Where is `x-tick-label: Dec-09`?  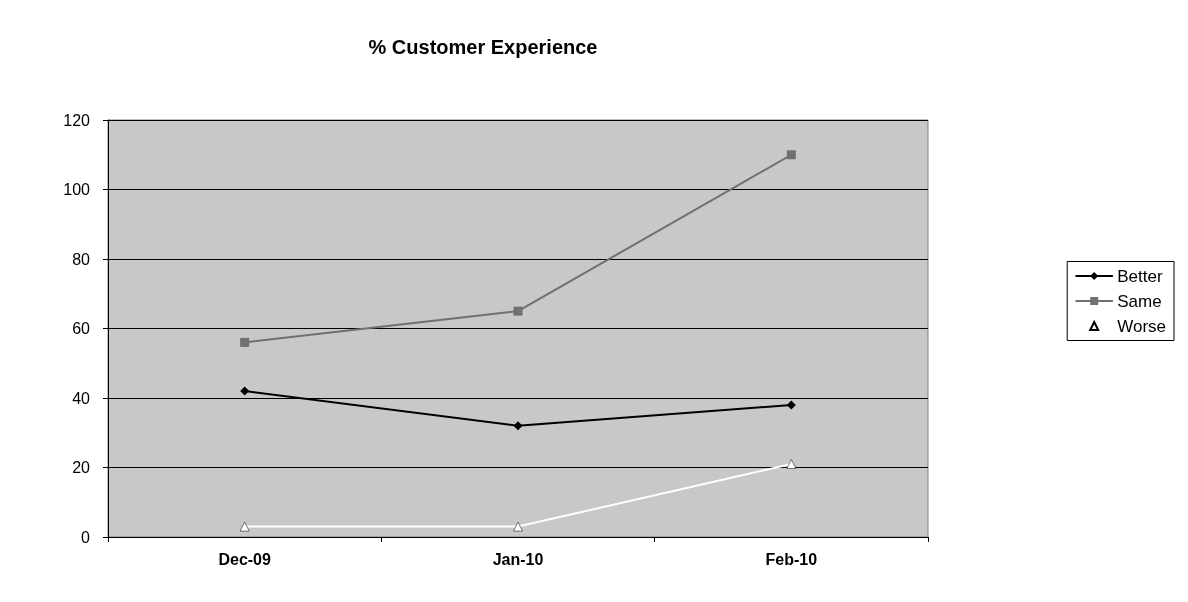
x-tick-label: Dec-09 is located at coordinates (244, 559).